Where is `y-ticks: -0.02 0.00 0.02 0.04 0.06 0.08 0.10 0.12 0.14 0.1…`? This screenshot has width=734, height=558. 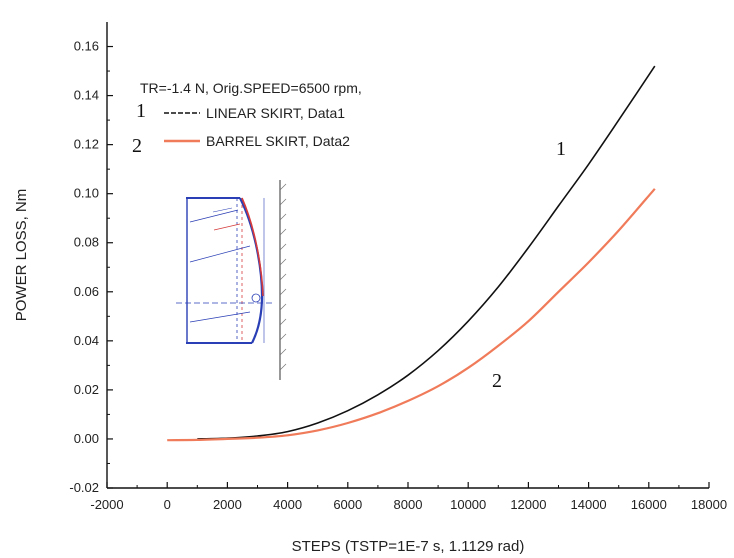 y-ticks: -0.02 0.00 0.02 0.04 0.06 0.08 0.10 0.12 0.14 0.1… is located at coordinates (91, 267).